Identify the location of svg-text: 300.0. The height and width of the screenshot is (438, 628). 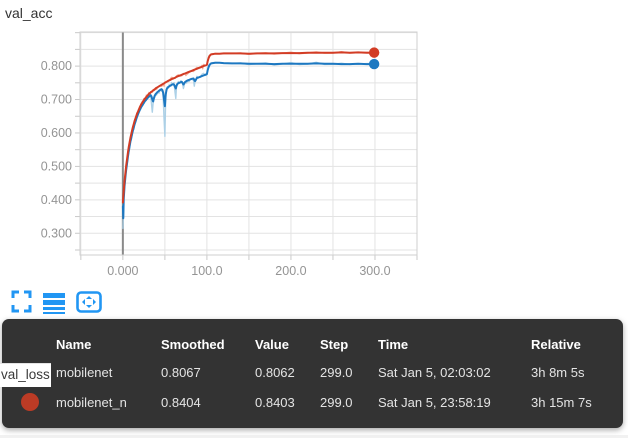
(374, 271).